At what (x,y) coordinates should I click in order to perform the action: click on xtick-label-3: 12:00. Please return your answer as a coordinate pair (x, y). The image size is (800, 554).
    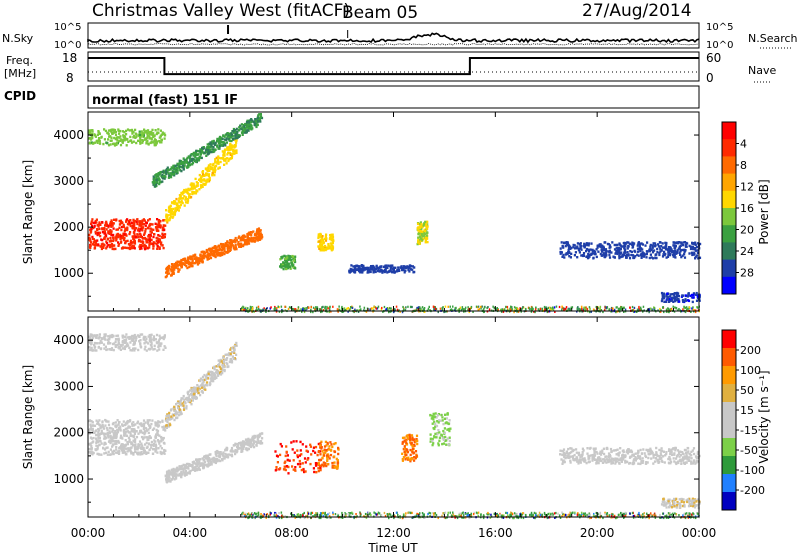
    Looking at the image, I should click on (393, 533).